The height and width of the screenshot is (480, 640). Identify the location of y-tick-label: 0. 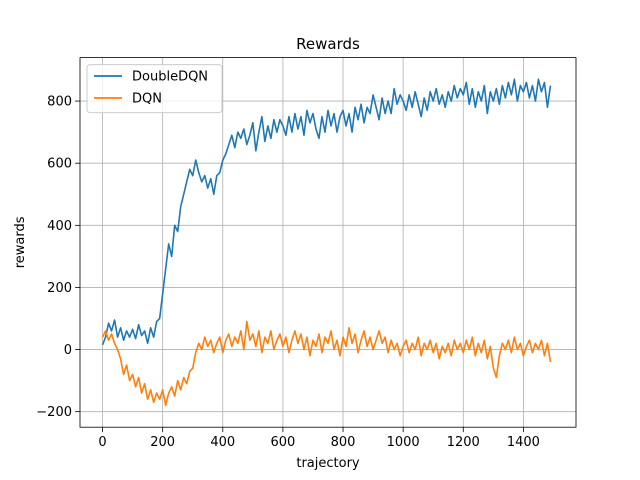
(68, 350).